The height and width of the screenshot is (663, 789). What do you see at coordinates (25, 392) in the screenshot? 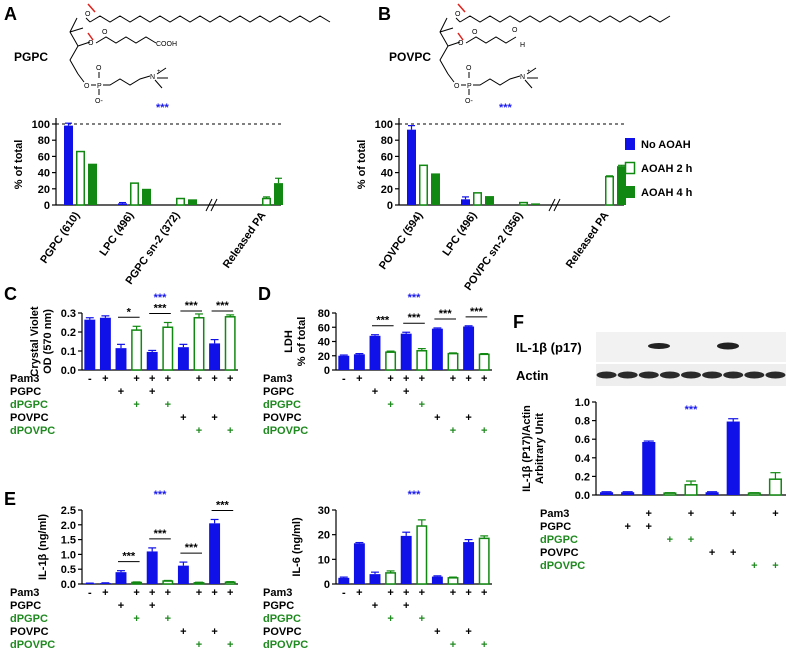
I see `chart-c-treatment-label-pgpc: PGPC` at bounding box center [25, 392].